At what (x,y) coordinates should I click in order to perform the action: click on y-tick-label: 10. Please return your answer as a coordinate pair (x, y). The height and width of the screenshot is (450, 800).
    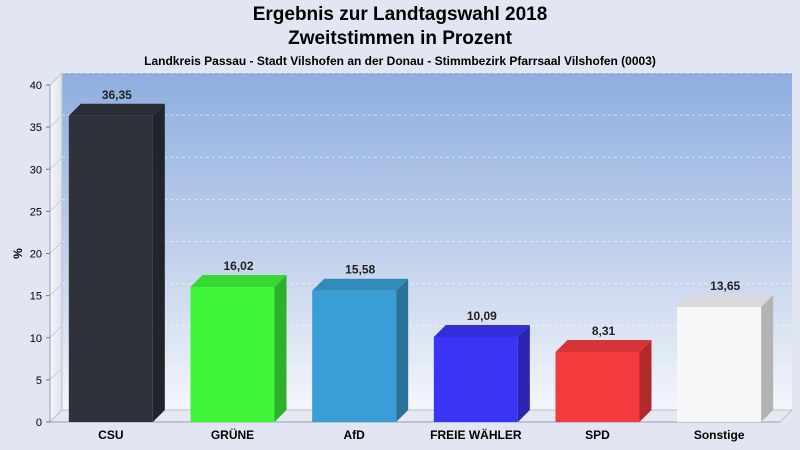
    Looking at the image, I should click on (36, 339).